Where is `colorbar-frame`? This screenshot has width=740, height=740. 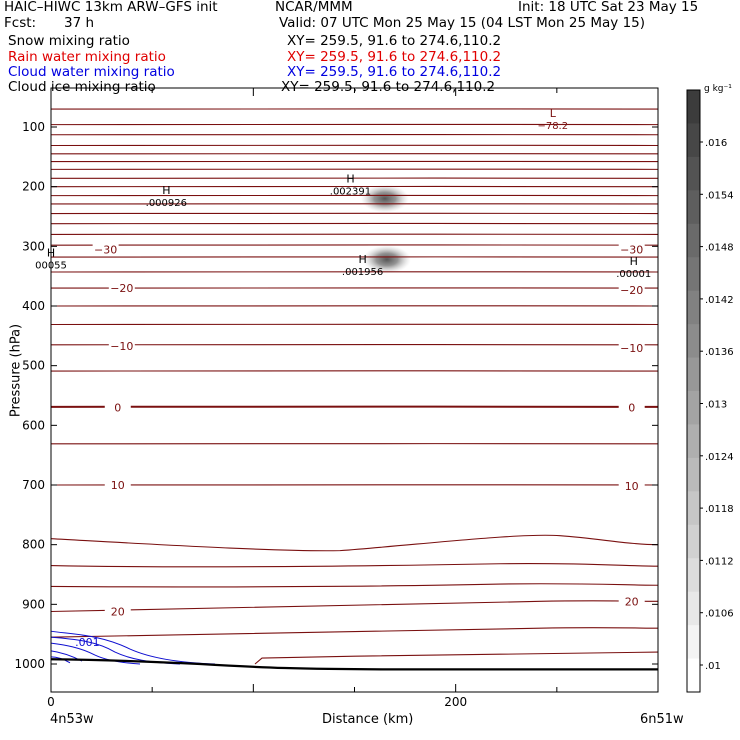 colorbar-frame is located at coordinates (693, 391).